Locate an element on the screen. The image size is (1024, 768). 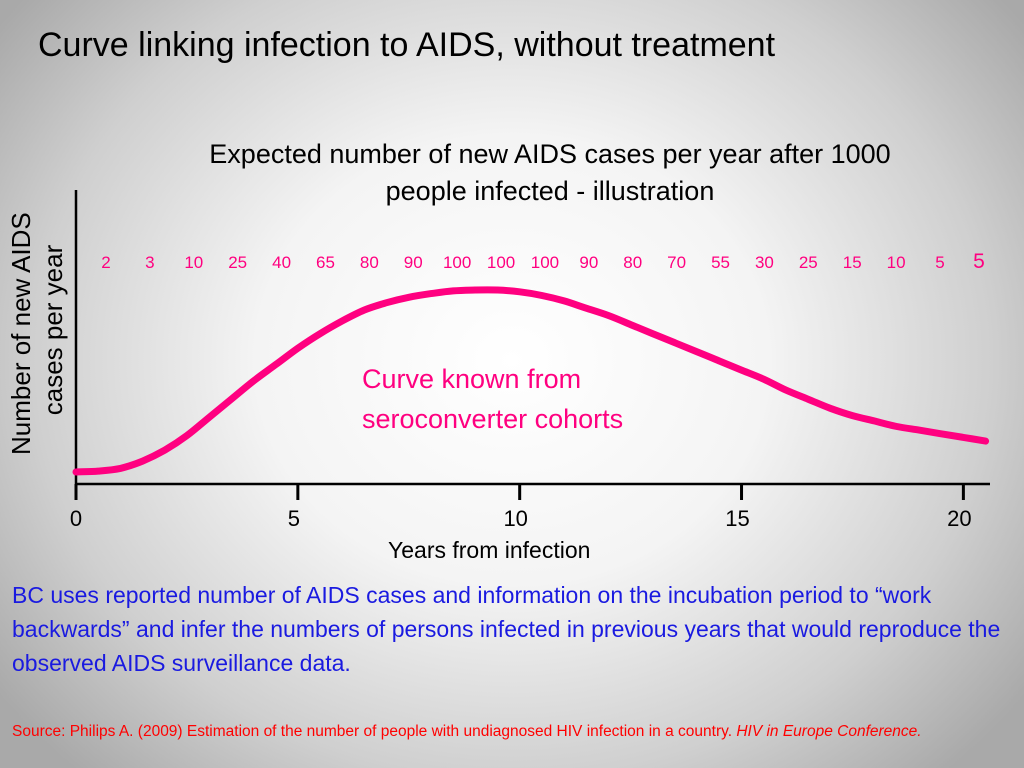
curve-annotation-line-2: seroconverter cohorts is located at coordinates (492, 419).